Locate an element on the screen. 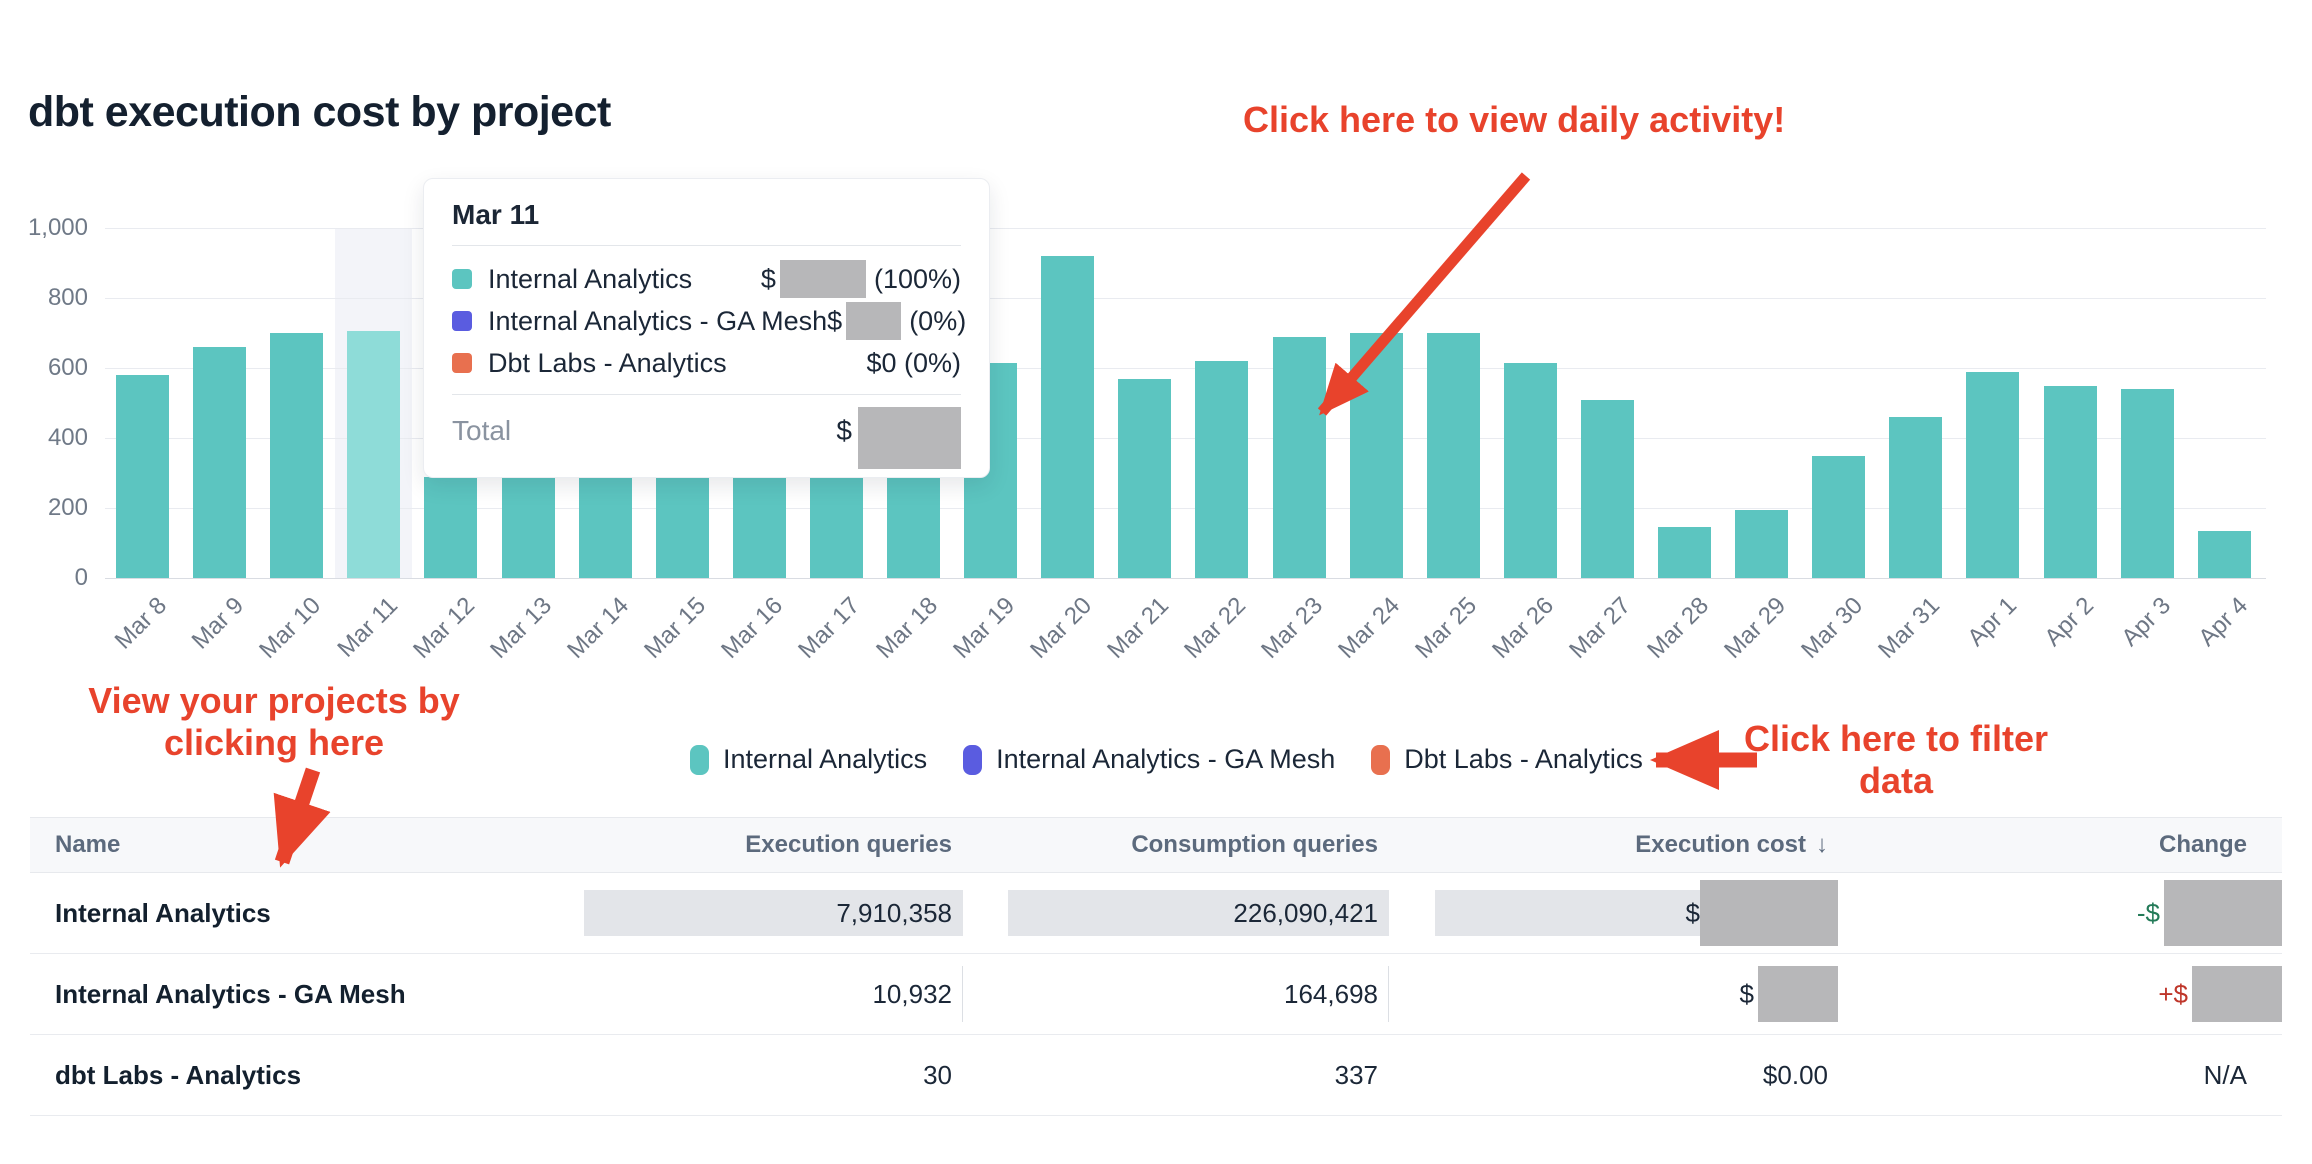  column-header-consumption-queries: Consumption queries is located at coordinates (1254, 844).